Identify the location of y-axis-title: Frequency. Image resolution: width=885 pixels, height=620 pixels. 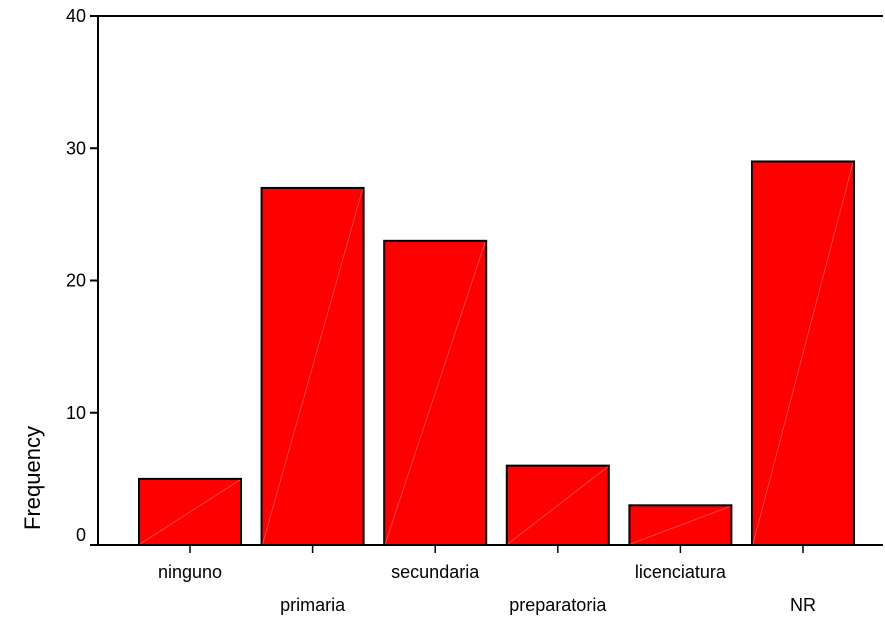
(32, 478).